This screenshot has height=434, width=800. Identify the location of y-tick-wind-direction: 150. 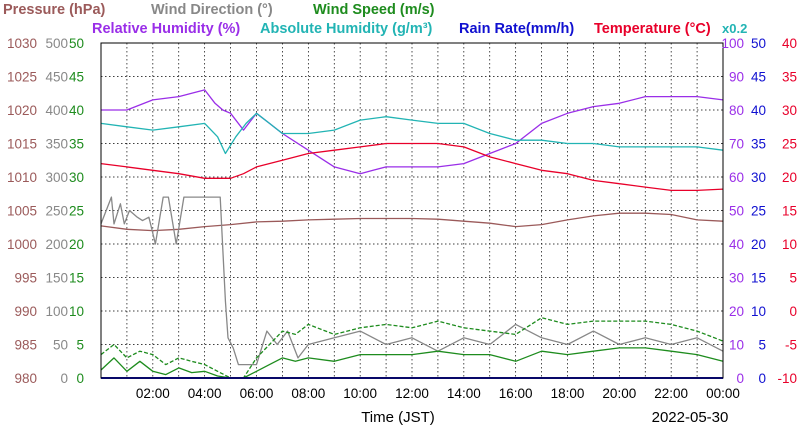
(56, 278).